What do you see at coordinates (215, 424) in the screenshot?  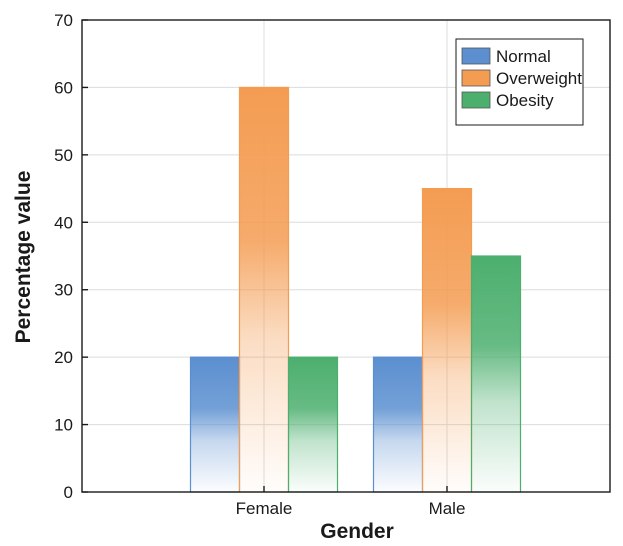 I see `bar-female-normal` at bounding box center [215, 424].